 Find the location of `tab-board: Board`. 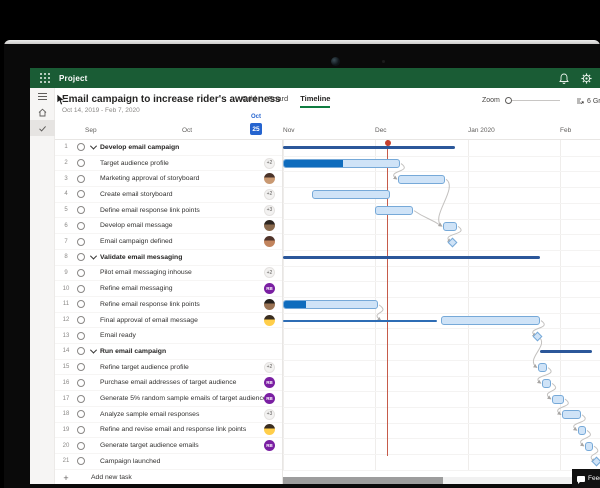

tab-board: Board is located at coordinates (278, 98).